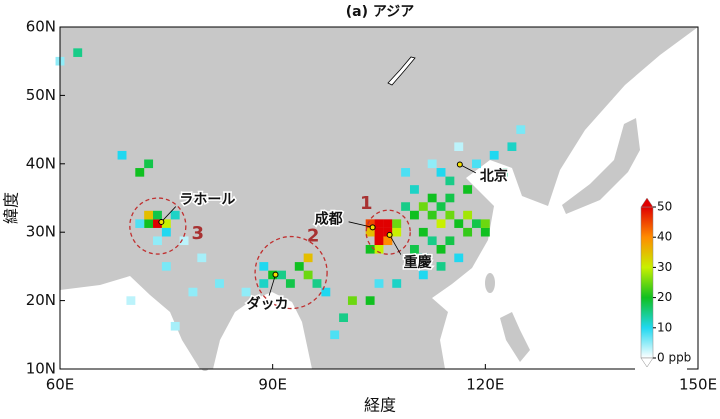  Describe the element at coordinates (41, 95) in the screenshot. I see `y-tick-label: 50N` at that location.